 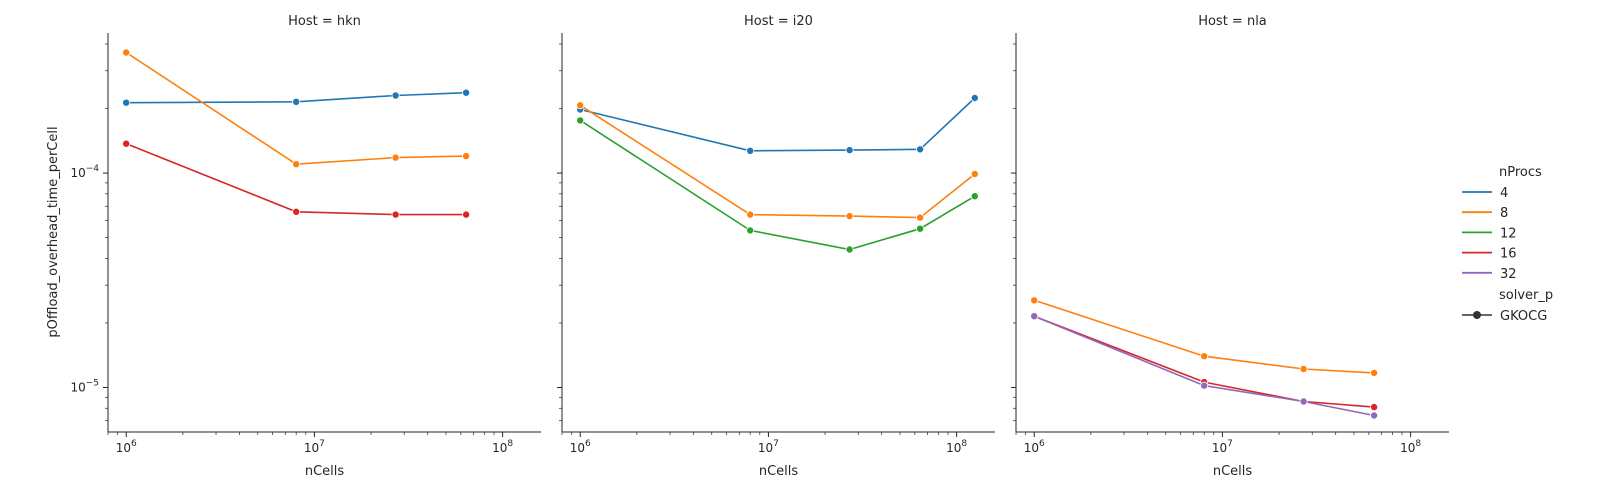 I want to click on y-axis-label: pOffload_overhead_time_perCell, so click(x=53, y=231).